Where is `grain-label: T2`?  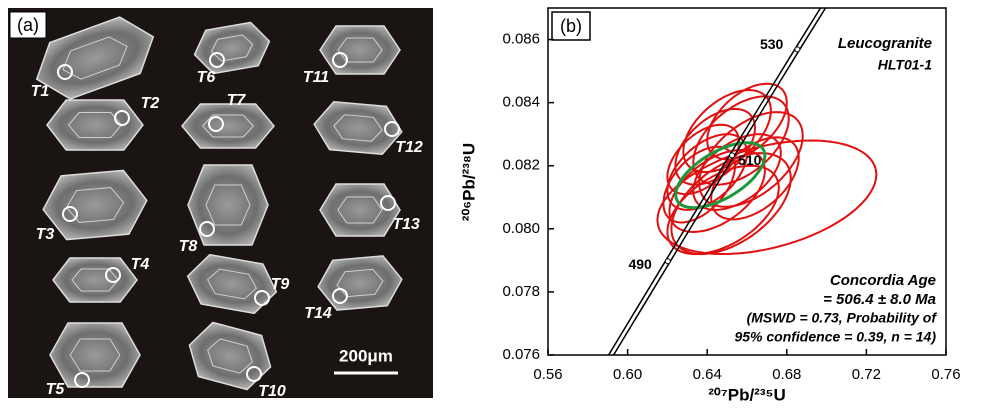
grain-label: T2 is located at coordinates (150, 103).